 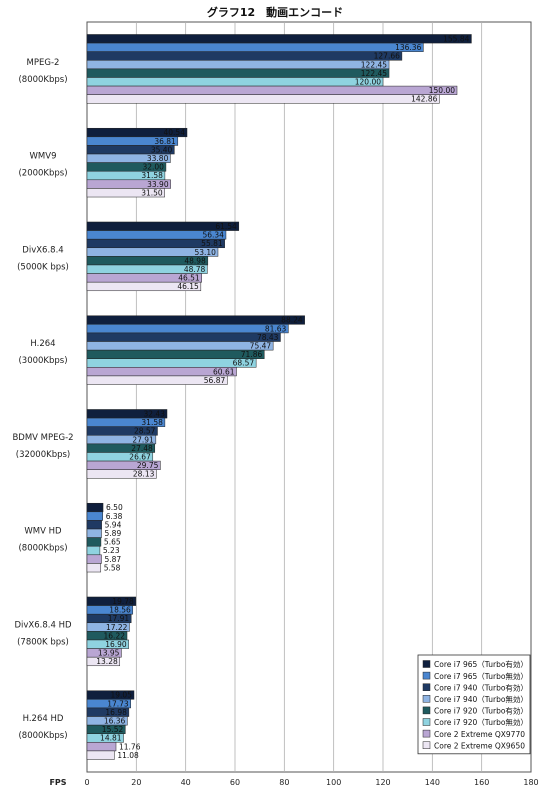 What do you see at coordinates (244, 363) in the screenshot?
I see `data-label: 68.57` at bounding box center [244, 363].